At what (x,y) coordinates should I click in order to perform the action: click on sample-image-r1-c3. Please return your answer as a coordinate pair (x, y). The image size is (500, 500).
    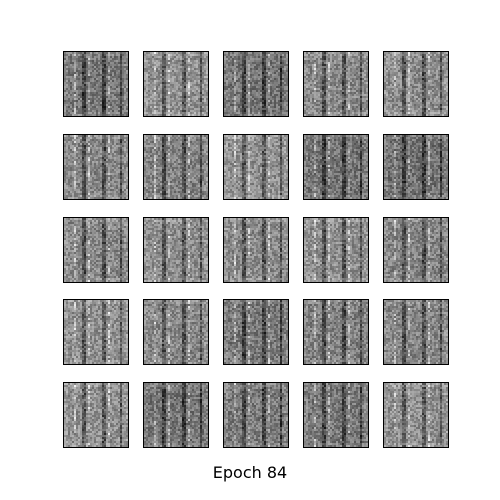
    Looking at the image, I should click on (256, 84).